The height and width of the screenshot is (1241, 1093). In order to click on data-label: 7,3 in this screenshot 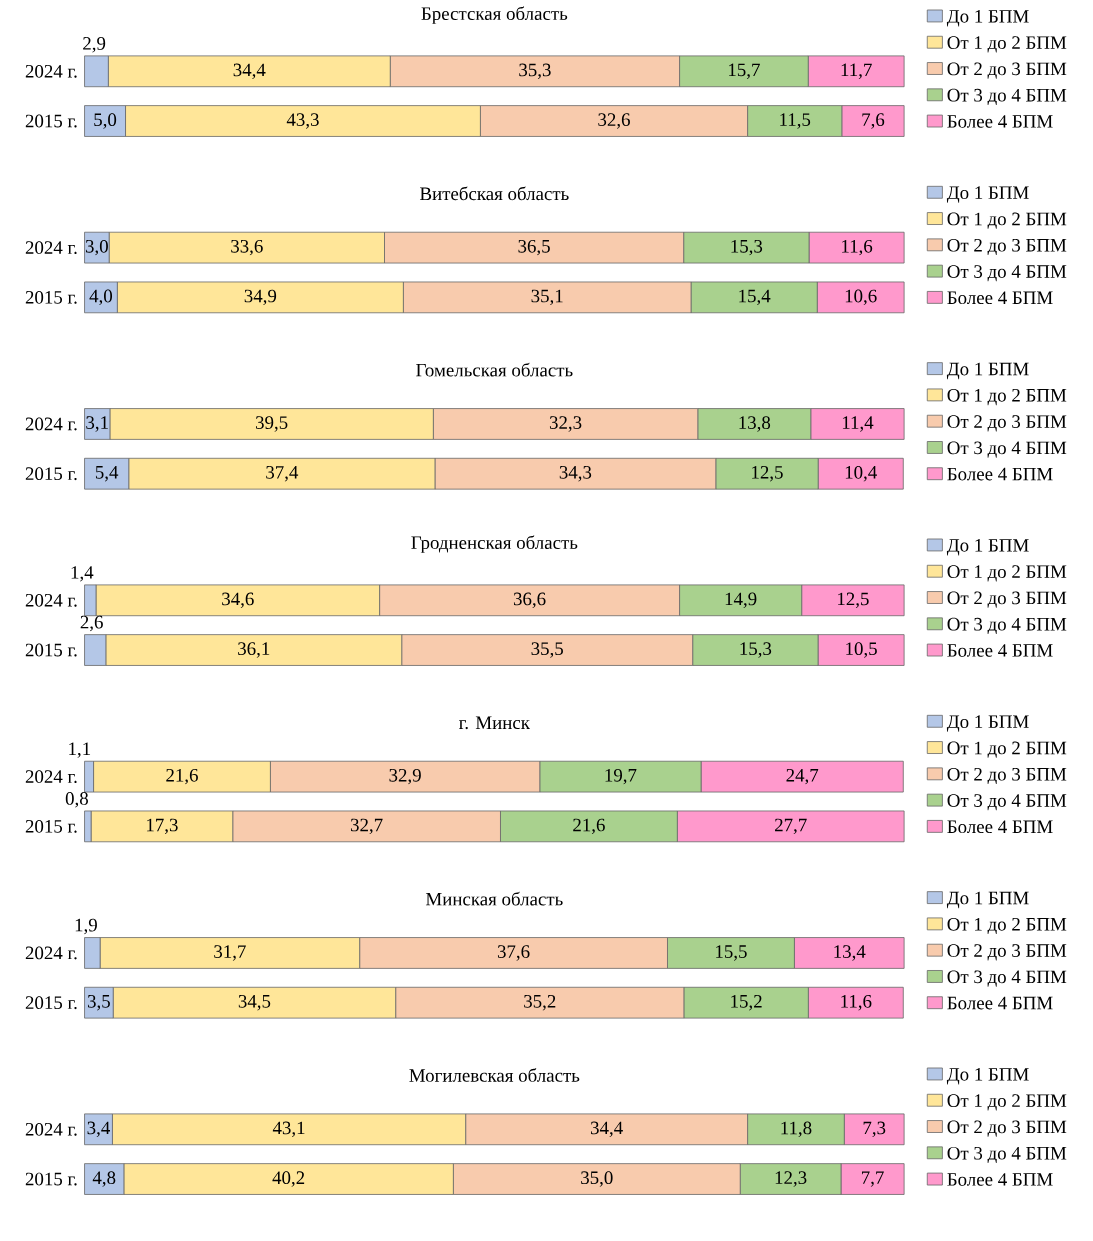, I will do `click(874, 1129)`.